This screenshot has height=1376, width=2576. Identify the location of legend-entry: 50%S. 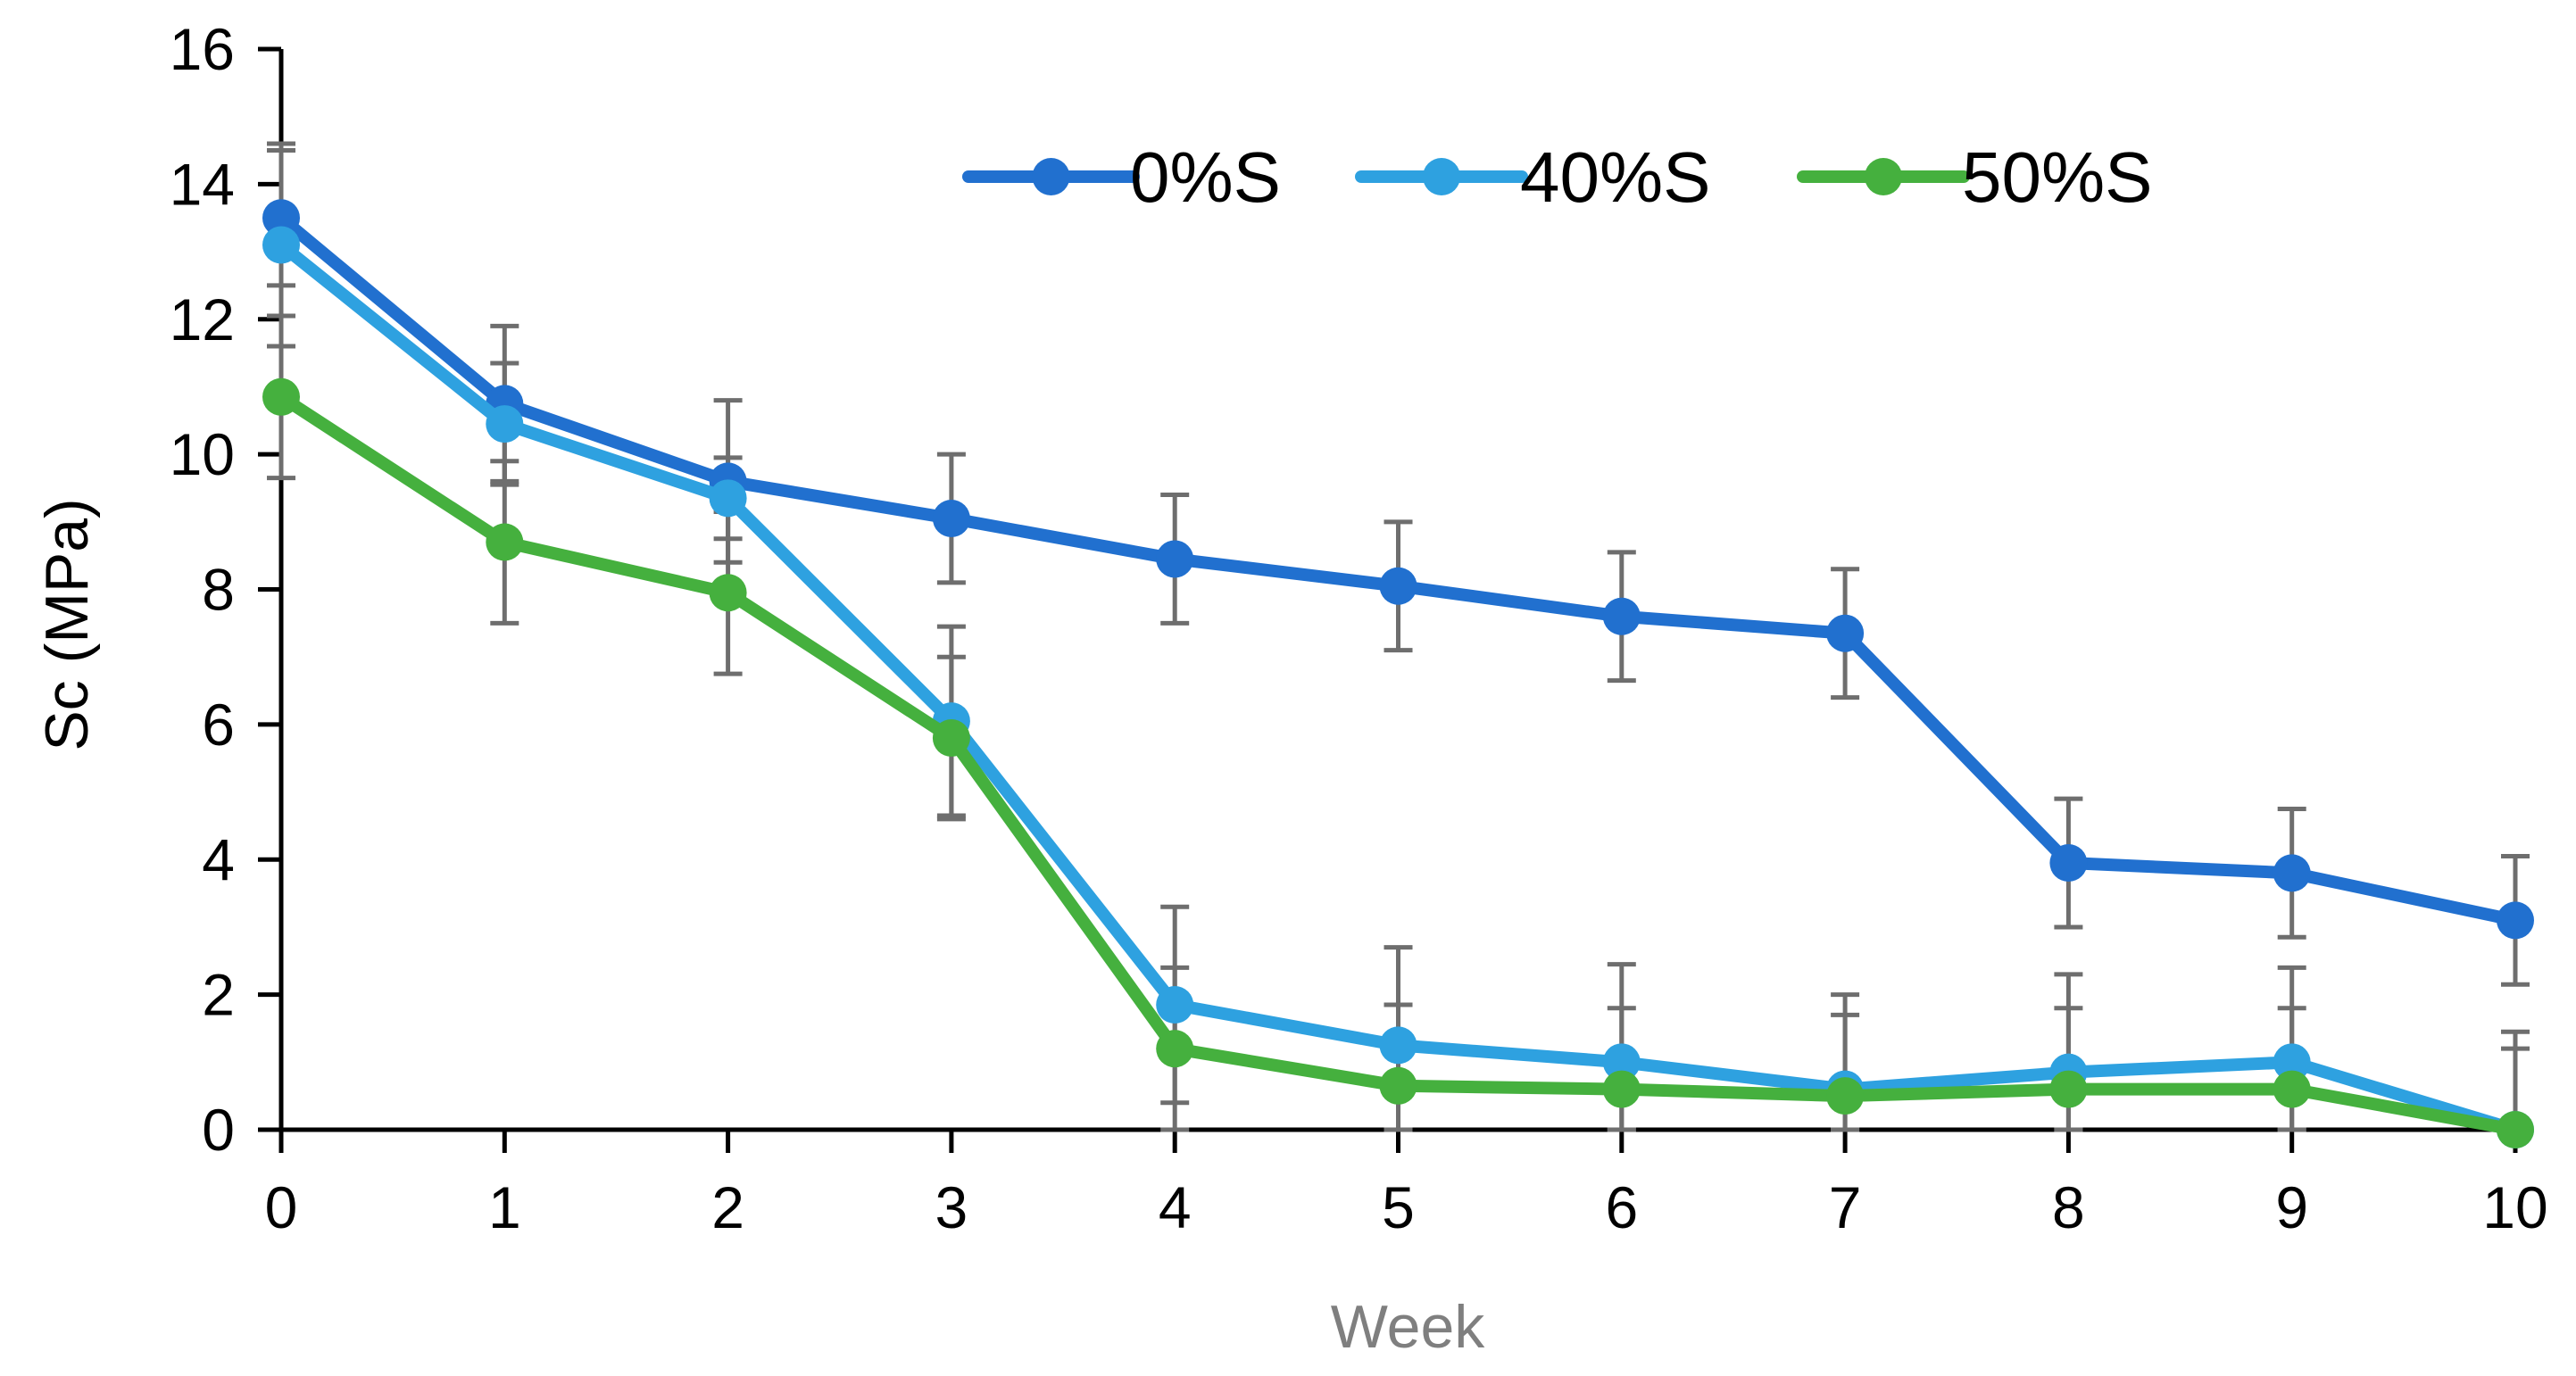
(1975, 177).